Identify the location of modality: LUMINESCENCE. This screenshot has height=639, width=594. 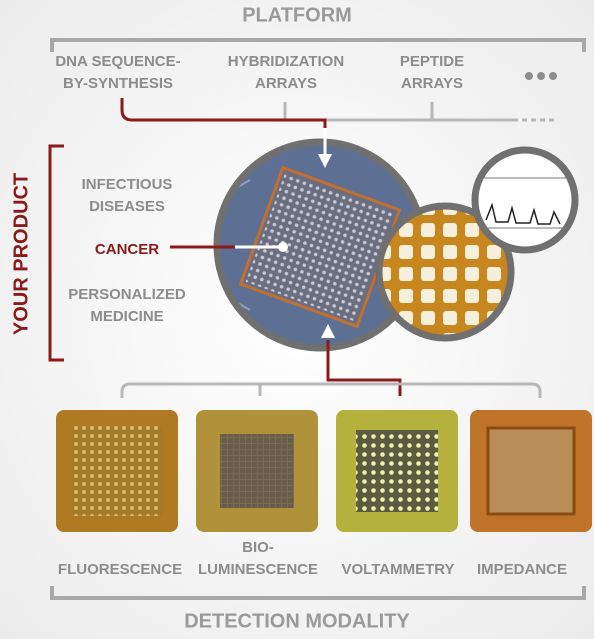
(258, 569).